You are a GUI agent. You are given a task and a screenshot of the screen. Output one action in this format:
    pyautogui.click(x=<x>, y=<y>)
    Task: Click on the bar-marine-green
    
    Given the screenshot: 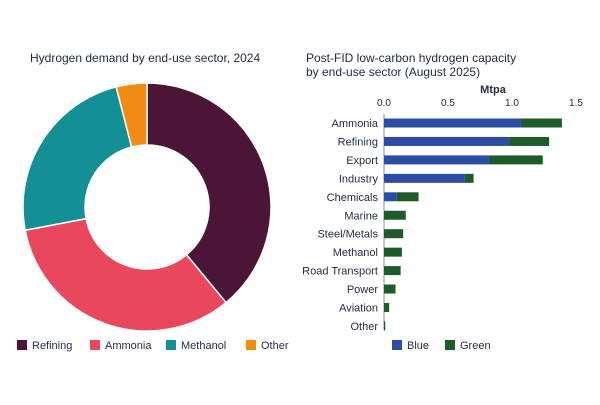 What is the action you would take?
    pyautogui.click(x=395, y=215)
    